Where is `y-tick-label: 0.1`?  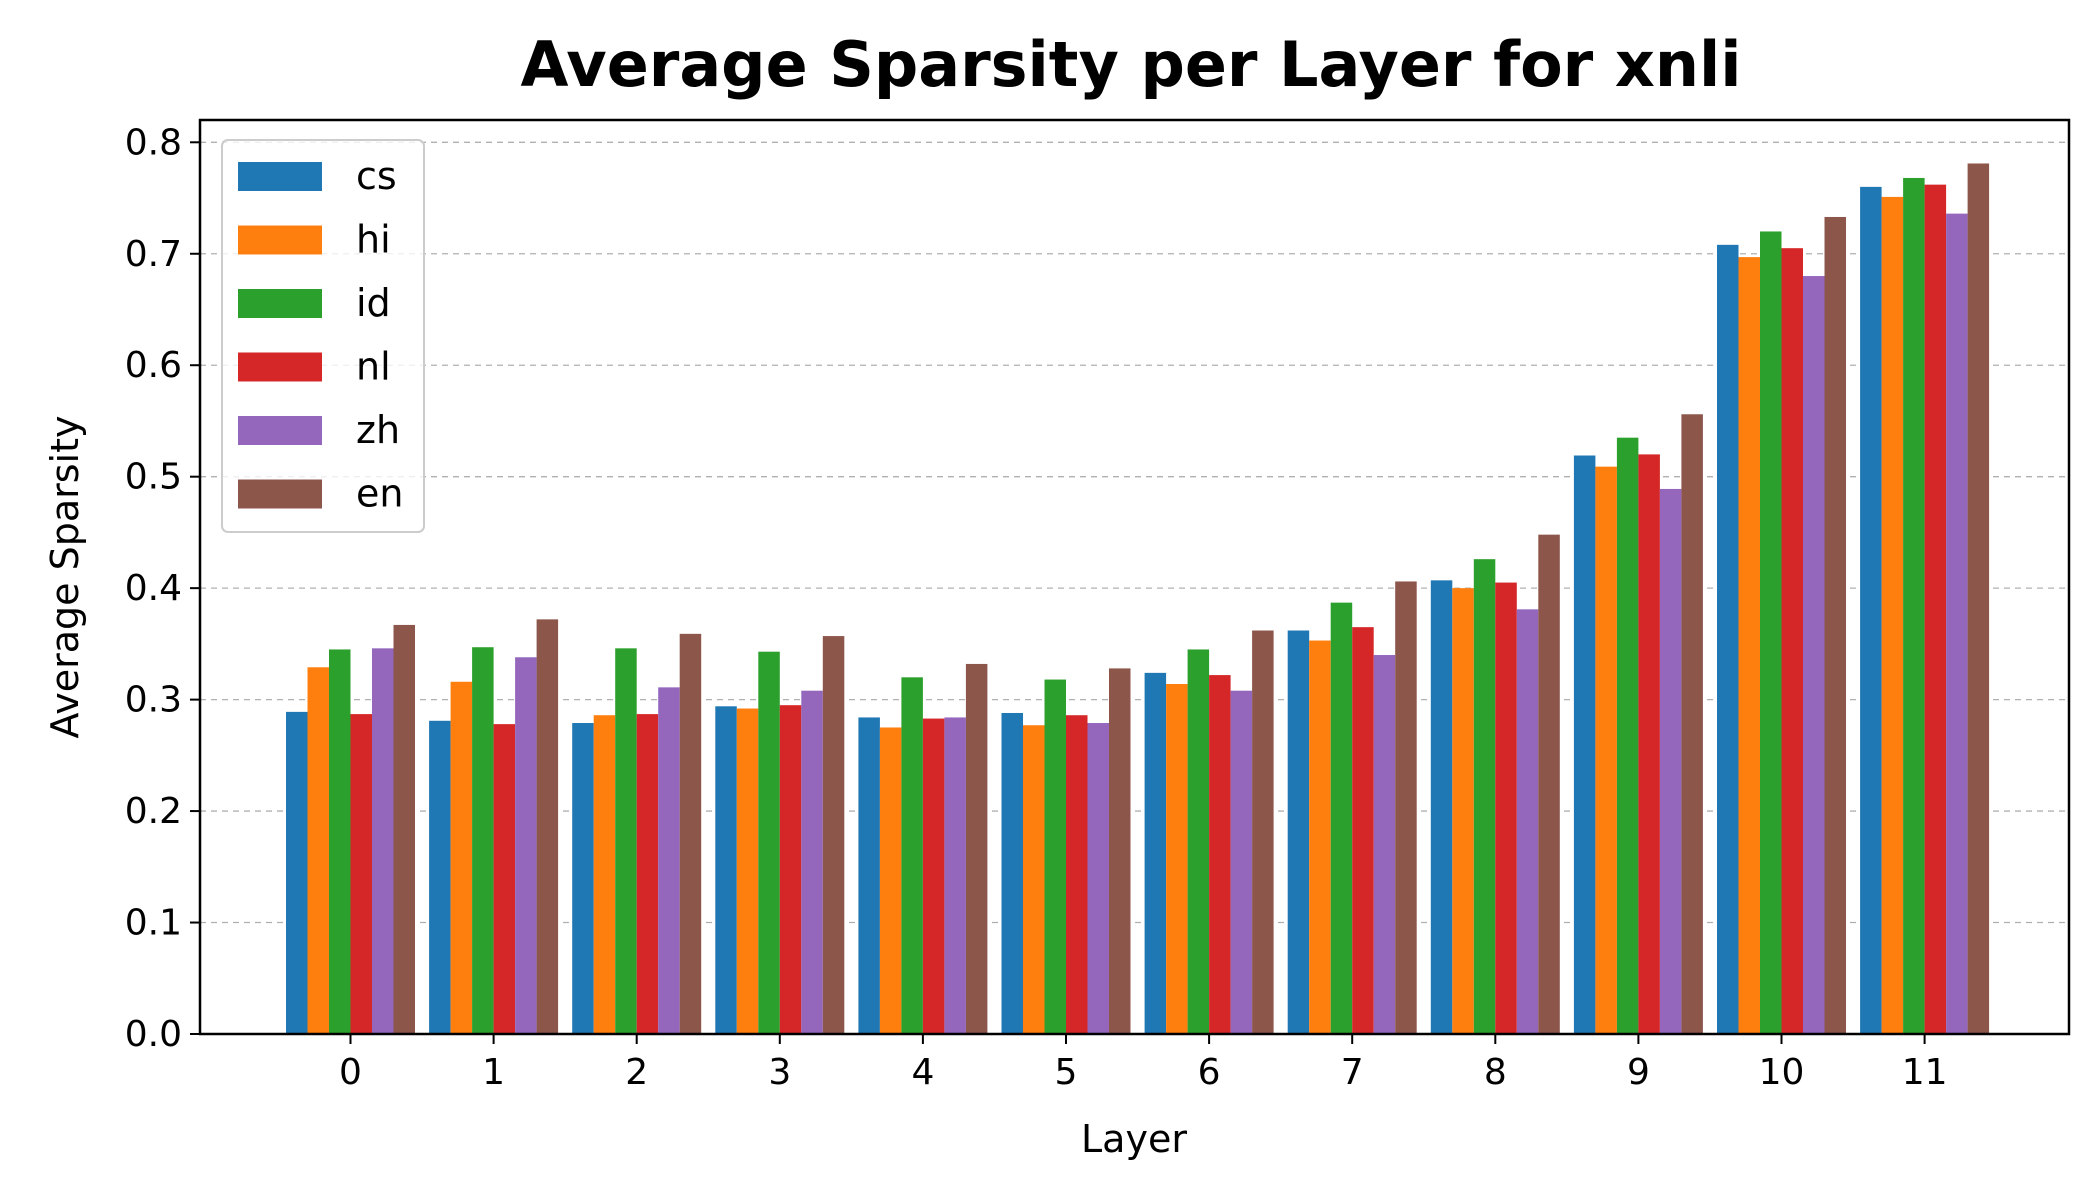
y-tick-label: 0.1 is located at coordinates (153, 923).